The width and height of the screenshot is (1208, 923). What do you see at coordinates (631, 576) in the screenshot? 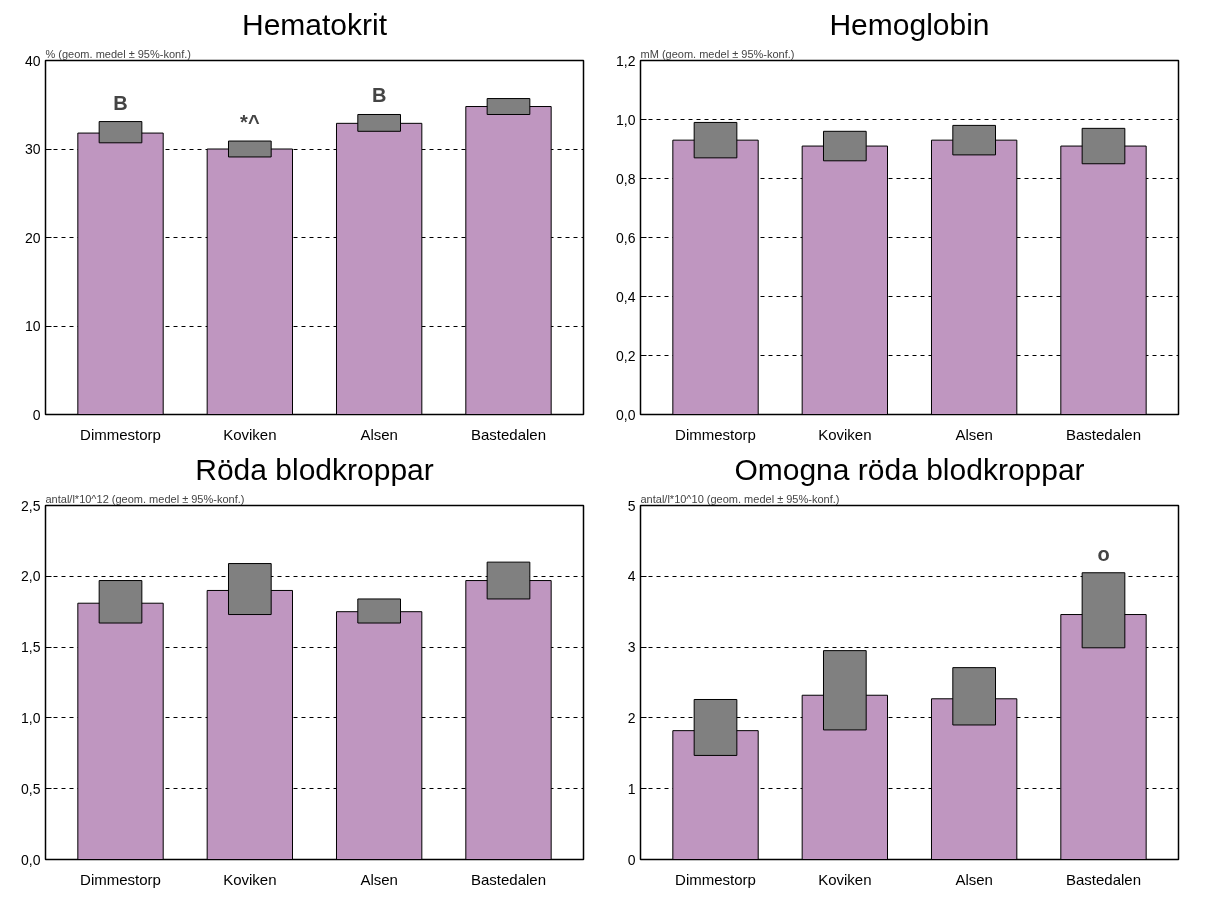
I see `y-tick-label: 4` at bounding box center [631, 576].